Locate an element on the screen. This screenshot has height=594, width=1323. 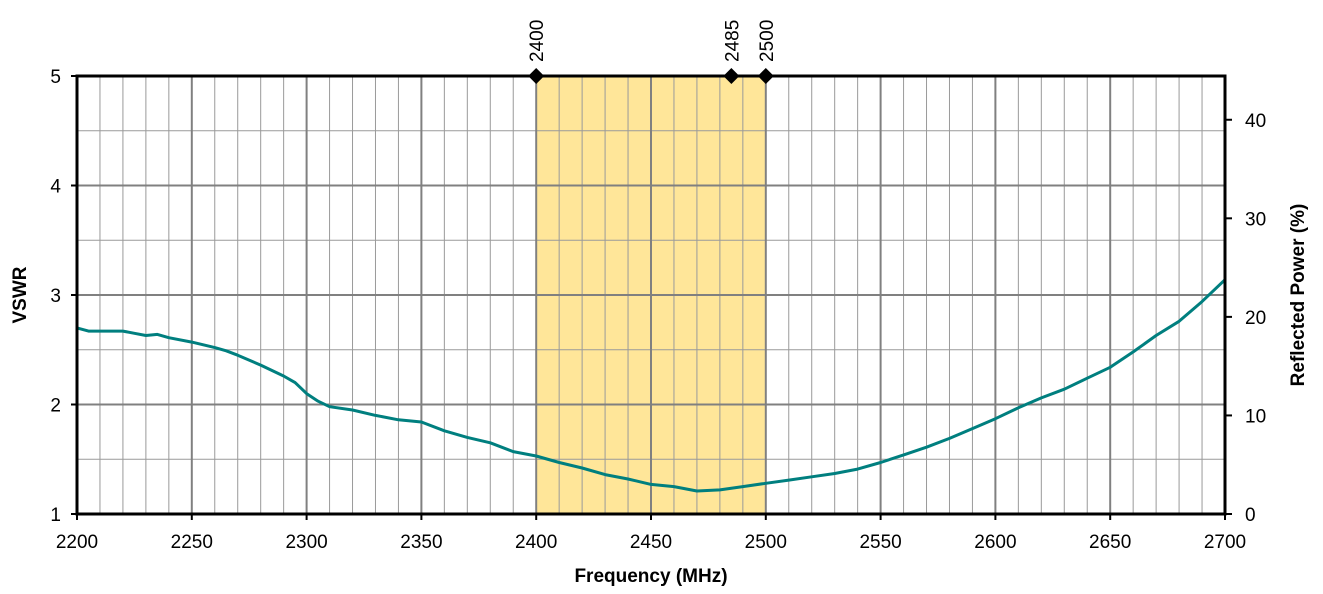
y-tick-label: 4 is located at coordinates (55, 187).